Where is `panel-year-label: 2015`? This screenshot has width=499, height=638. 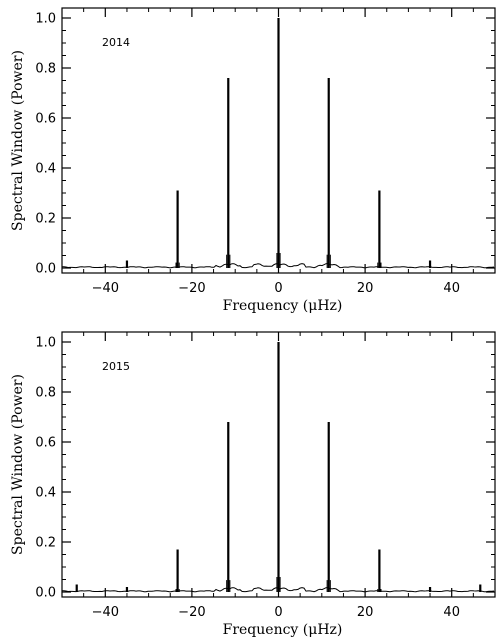 panel-year-label: 2015 is located at coordinates (116, 366).